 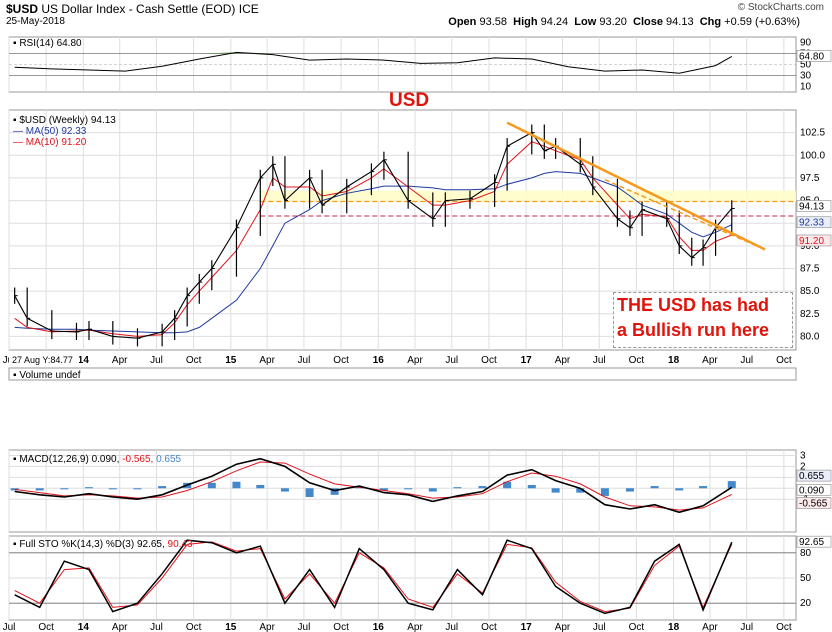 What do you see at coordinates (814, 222) in the screenshot?
I see `ma50-value-label-box` at bounding box center [814, 222].